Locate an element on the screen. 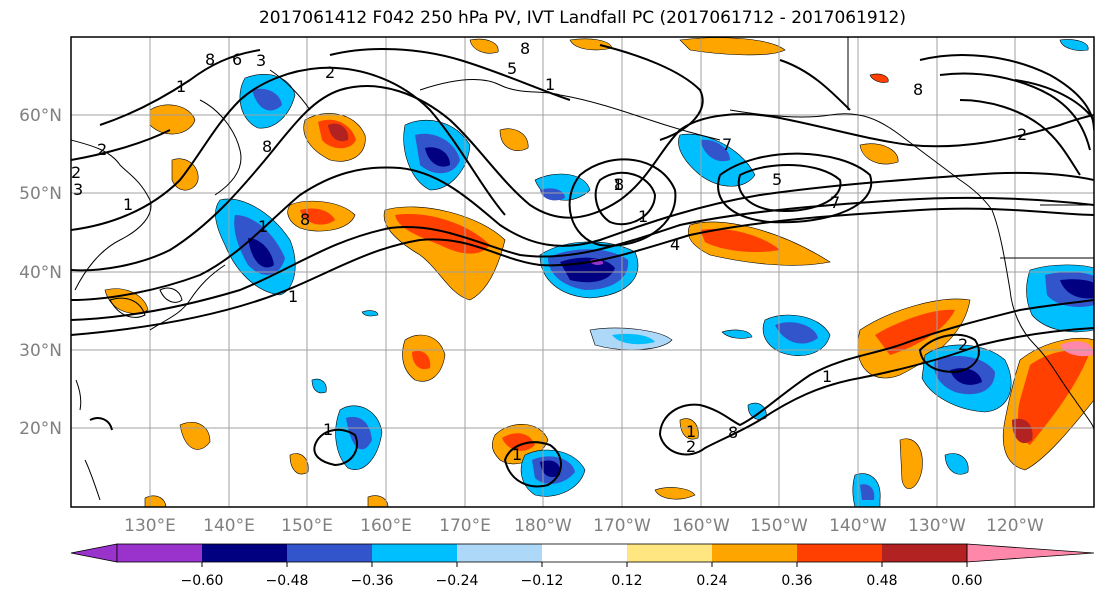 The width and height of the screenshot is (1105, 601). colorbar-tick-label: 0.36 is located at coordinates (796, 581).